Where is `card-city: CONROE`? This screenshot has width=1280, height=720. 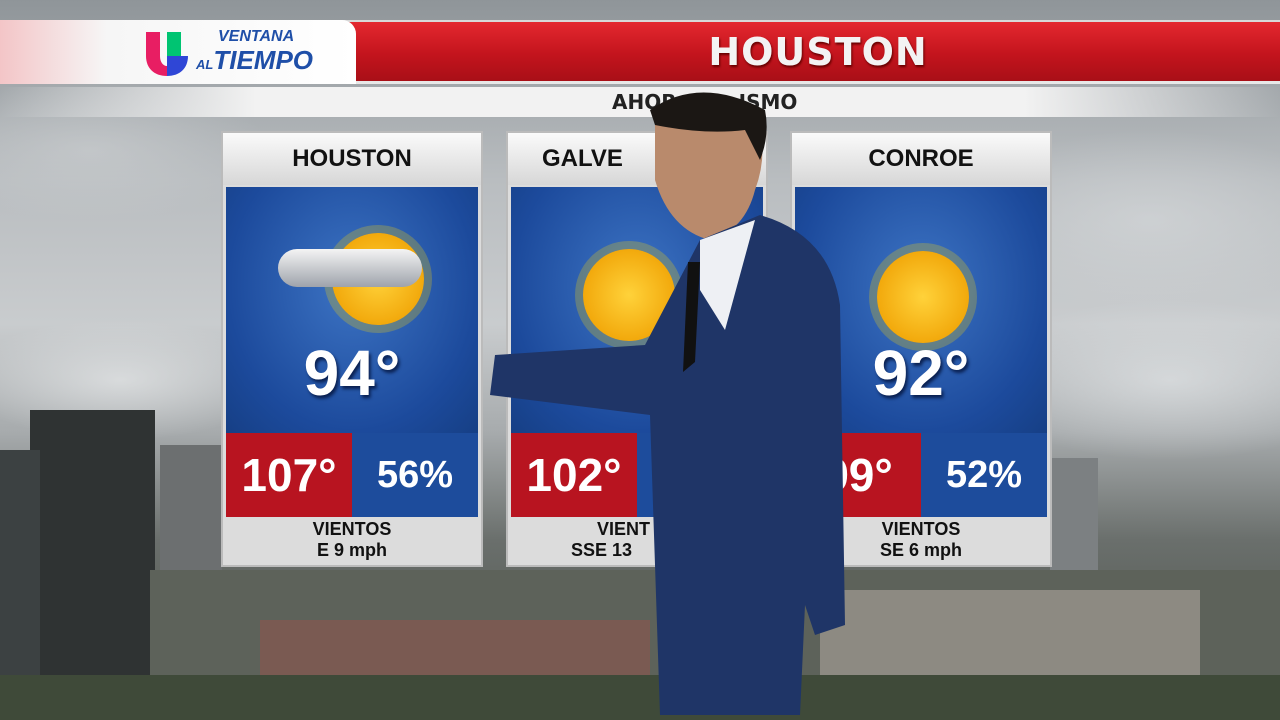 card-city: CONROE is located at coordinates (921, 159).